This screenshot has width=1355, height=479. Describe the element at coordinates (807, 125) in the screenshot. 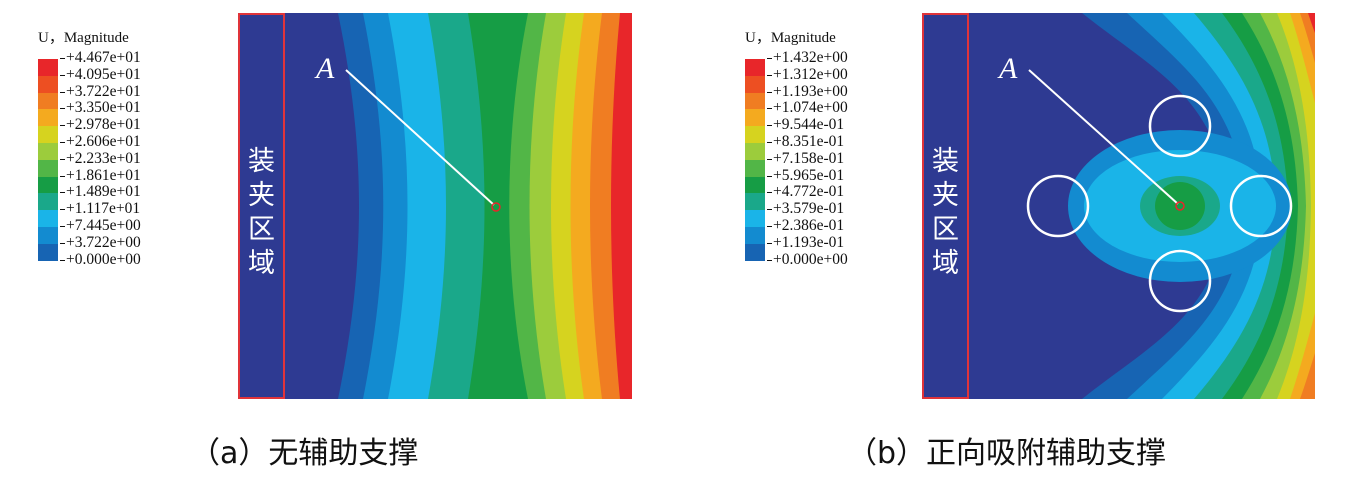

I see `legend-label: +9.544e-01` at that location.